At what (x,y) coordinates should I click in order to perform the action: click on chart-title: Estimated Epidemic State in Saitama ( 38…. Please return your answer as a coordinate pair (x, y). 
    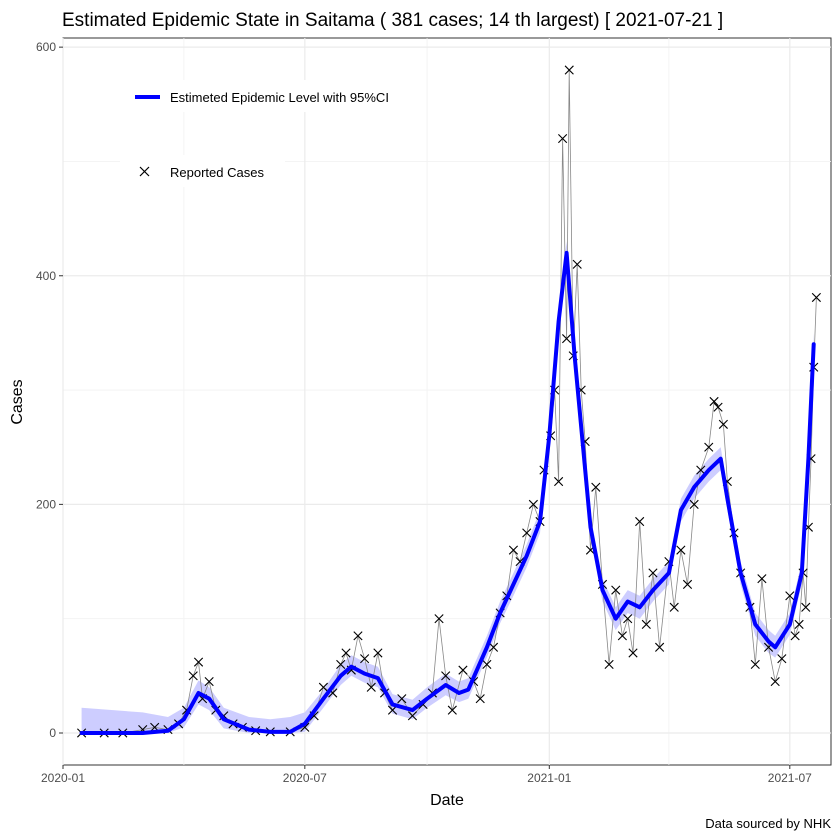
    Looking at the image, I should click on (392, 20).